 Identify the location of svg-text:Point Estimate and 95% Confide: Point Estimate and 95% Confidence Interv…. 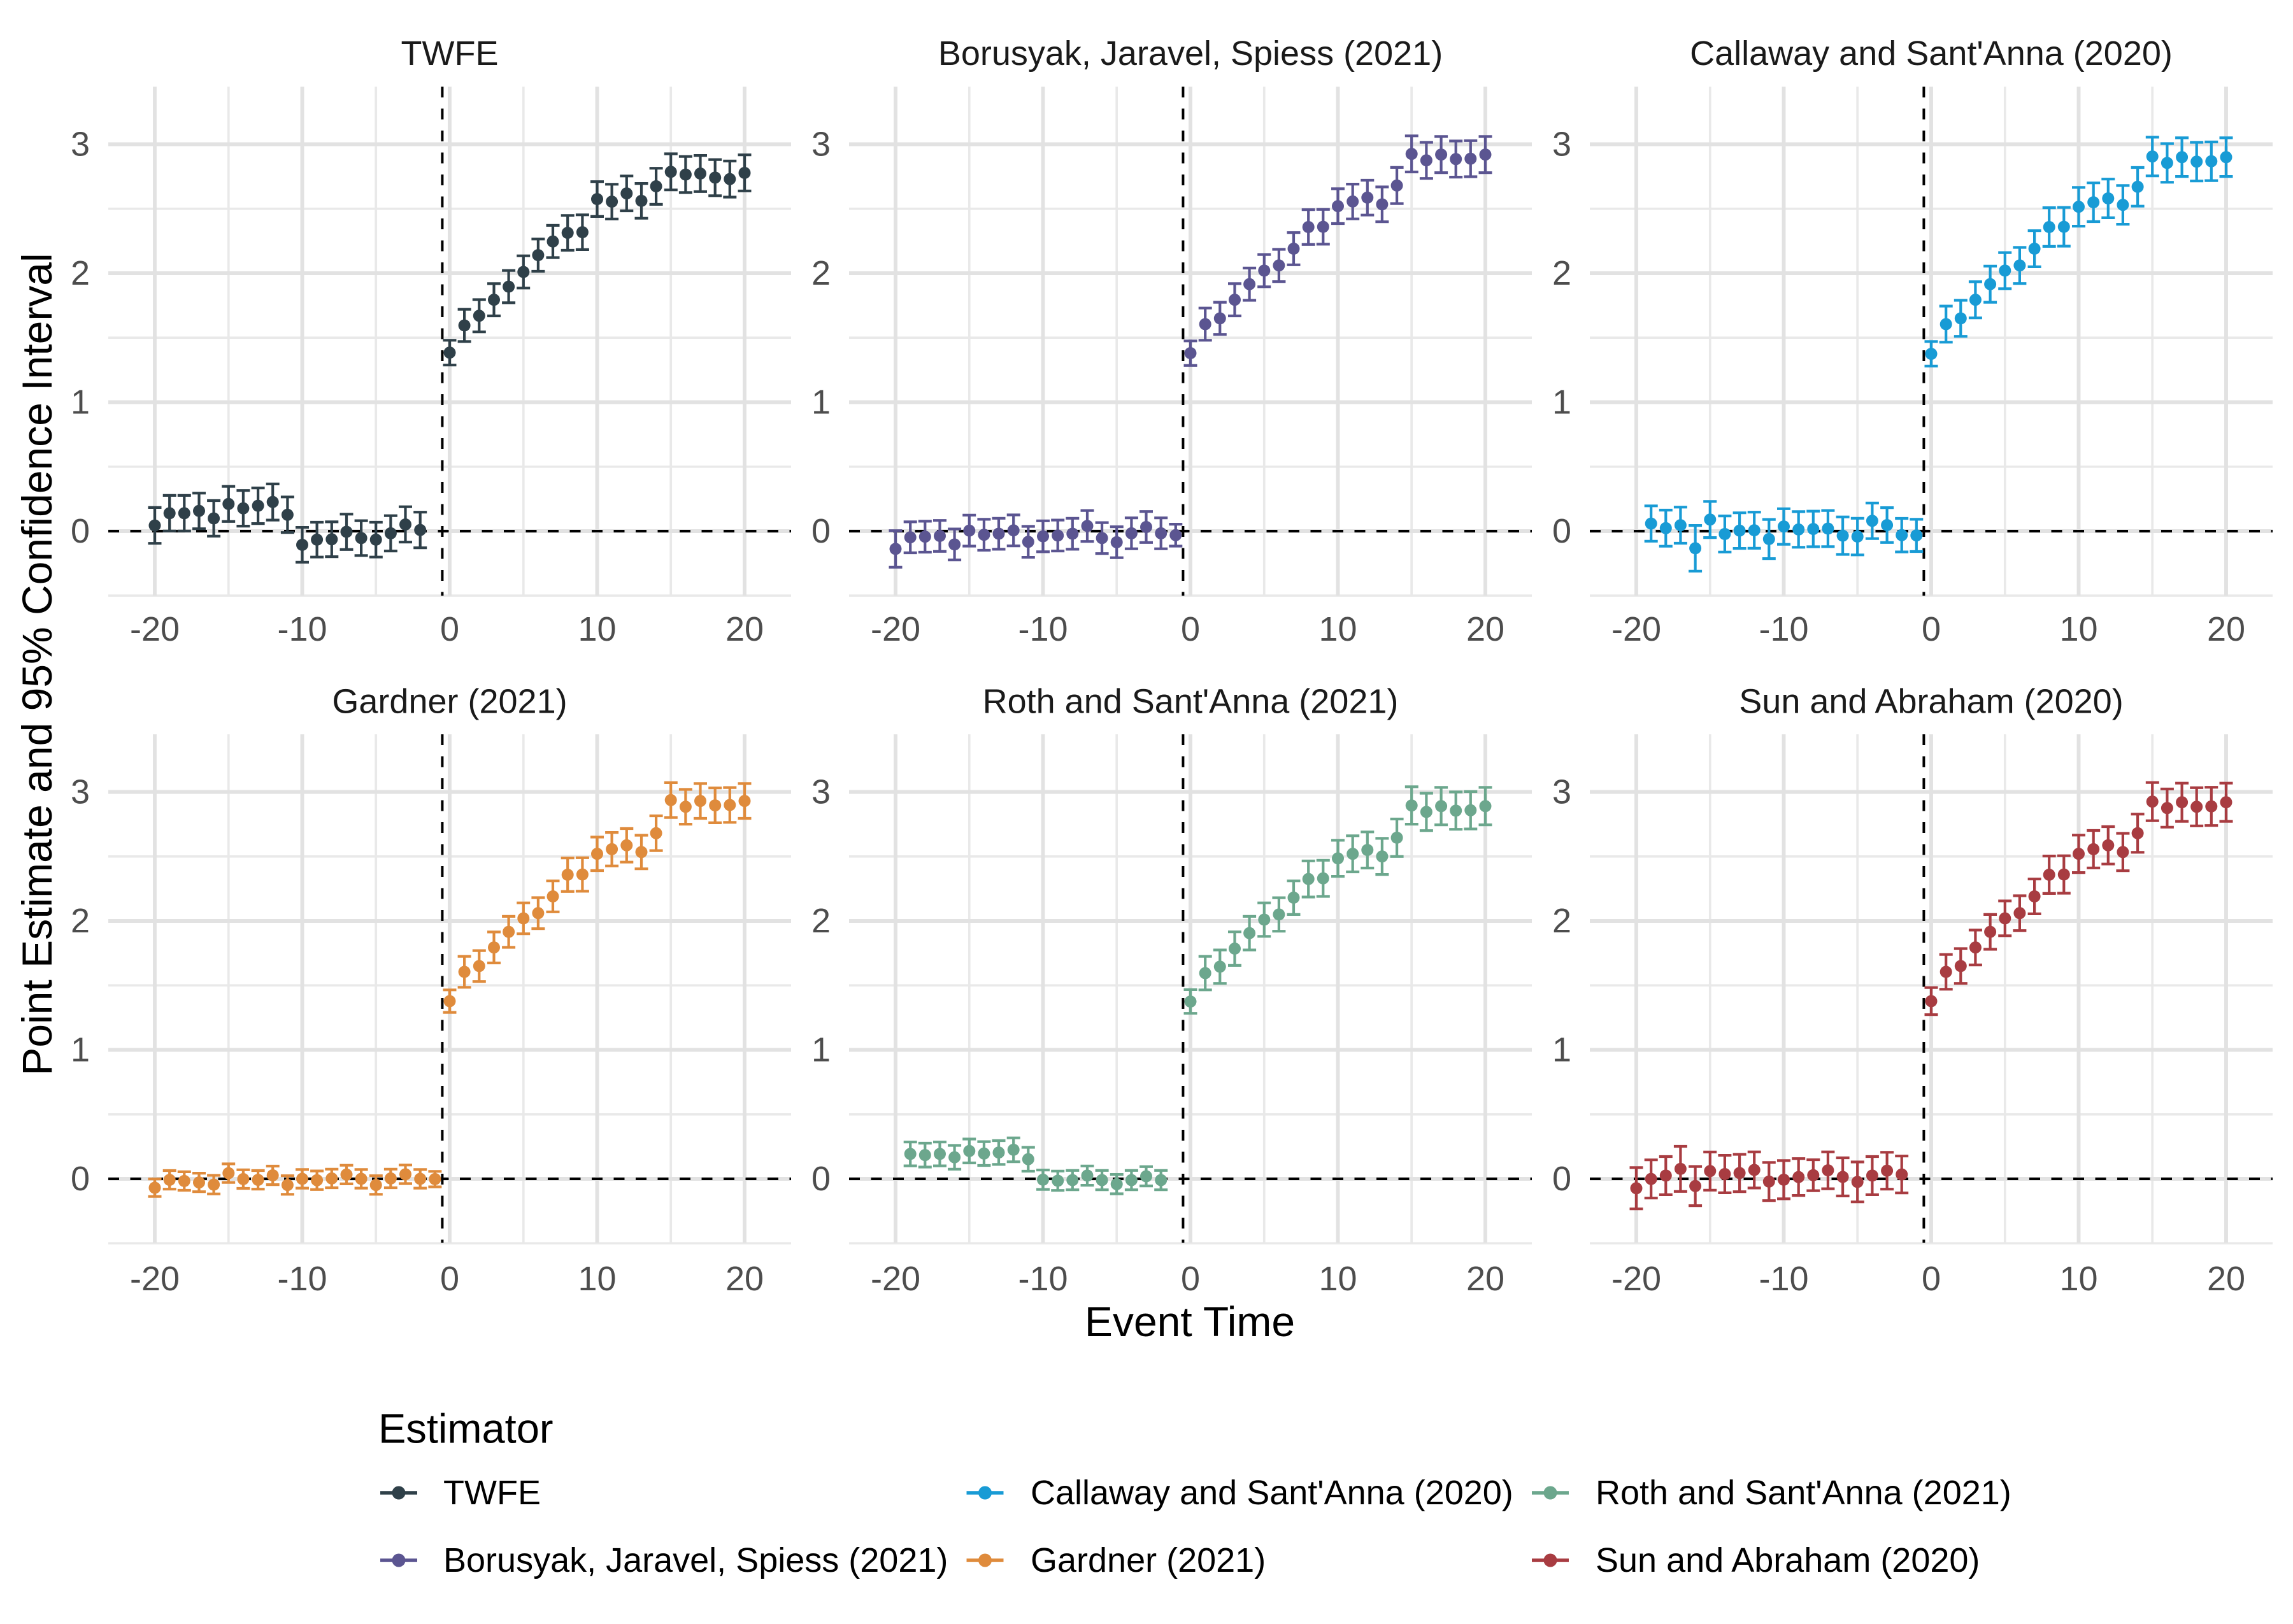
(37, 664).